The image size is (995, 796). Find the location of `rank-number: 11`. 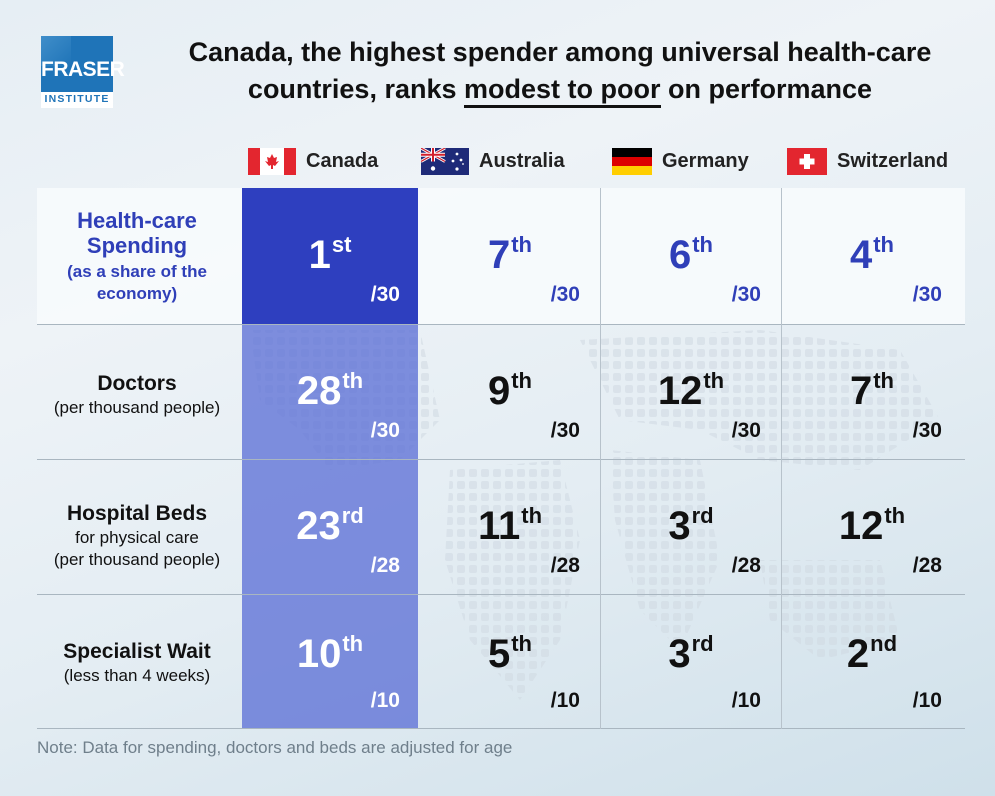

rank-number: 11 is located at coordinates (499, 526).